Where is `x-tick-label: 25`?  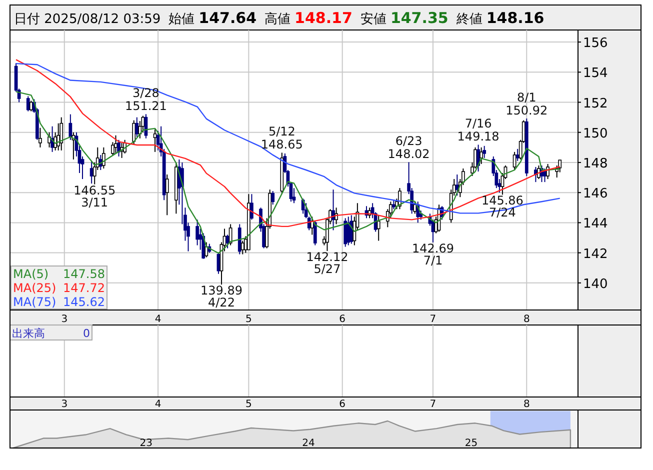
x-tick-label: 25 is located at coordinates (471, 443).